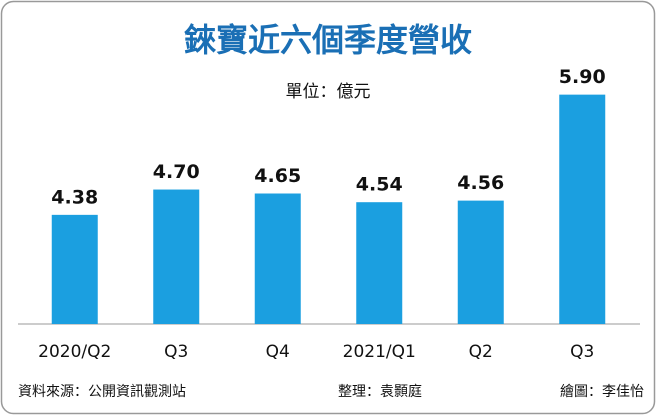 This screenshot has height=415, width=656. Describe the element at coordinates (379, 352) in the screenshot. I see `x-tick-label: 2021/Q1` at that location.